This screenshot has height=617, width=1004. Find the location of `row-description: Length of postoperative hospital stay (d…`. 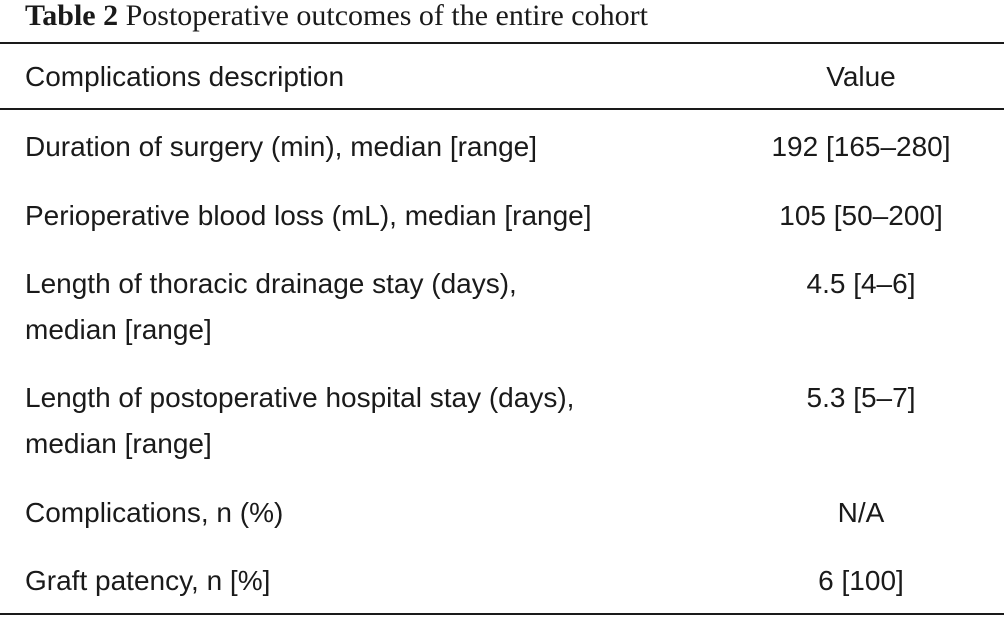

row-description: Length of postoperative hospital stay (d… is located at coordinates (375, 421).